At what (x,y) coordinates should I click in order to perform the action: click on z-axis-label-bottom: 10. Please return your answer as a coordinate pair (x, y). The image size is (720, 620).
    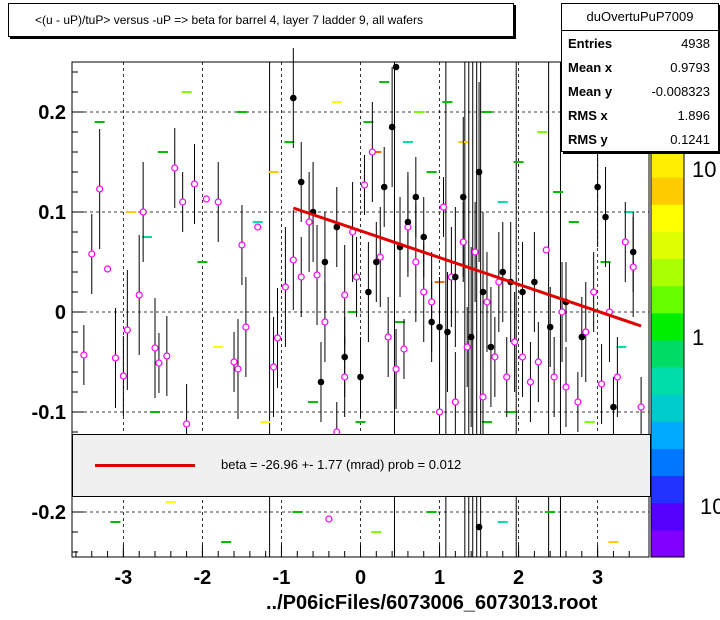
    Looking at the image, I should click on (710, 506).